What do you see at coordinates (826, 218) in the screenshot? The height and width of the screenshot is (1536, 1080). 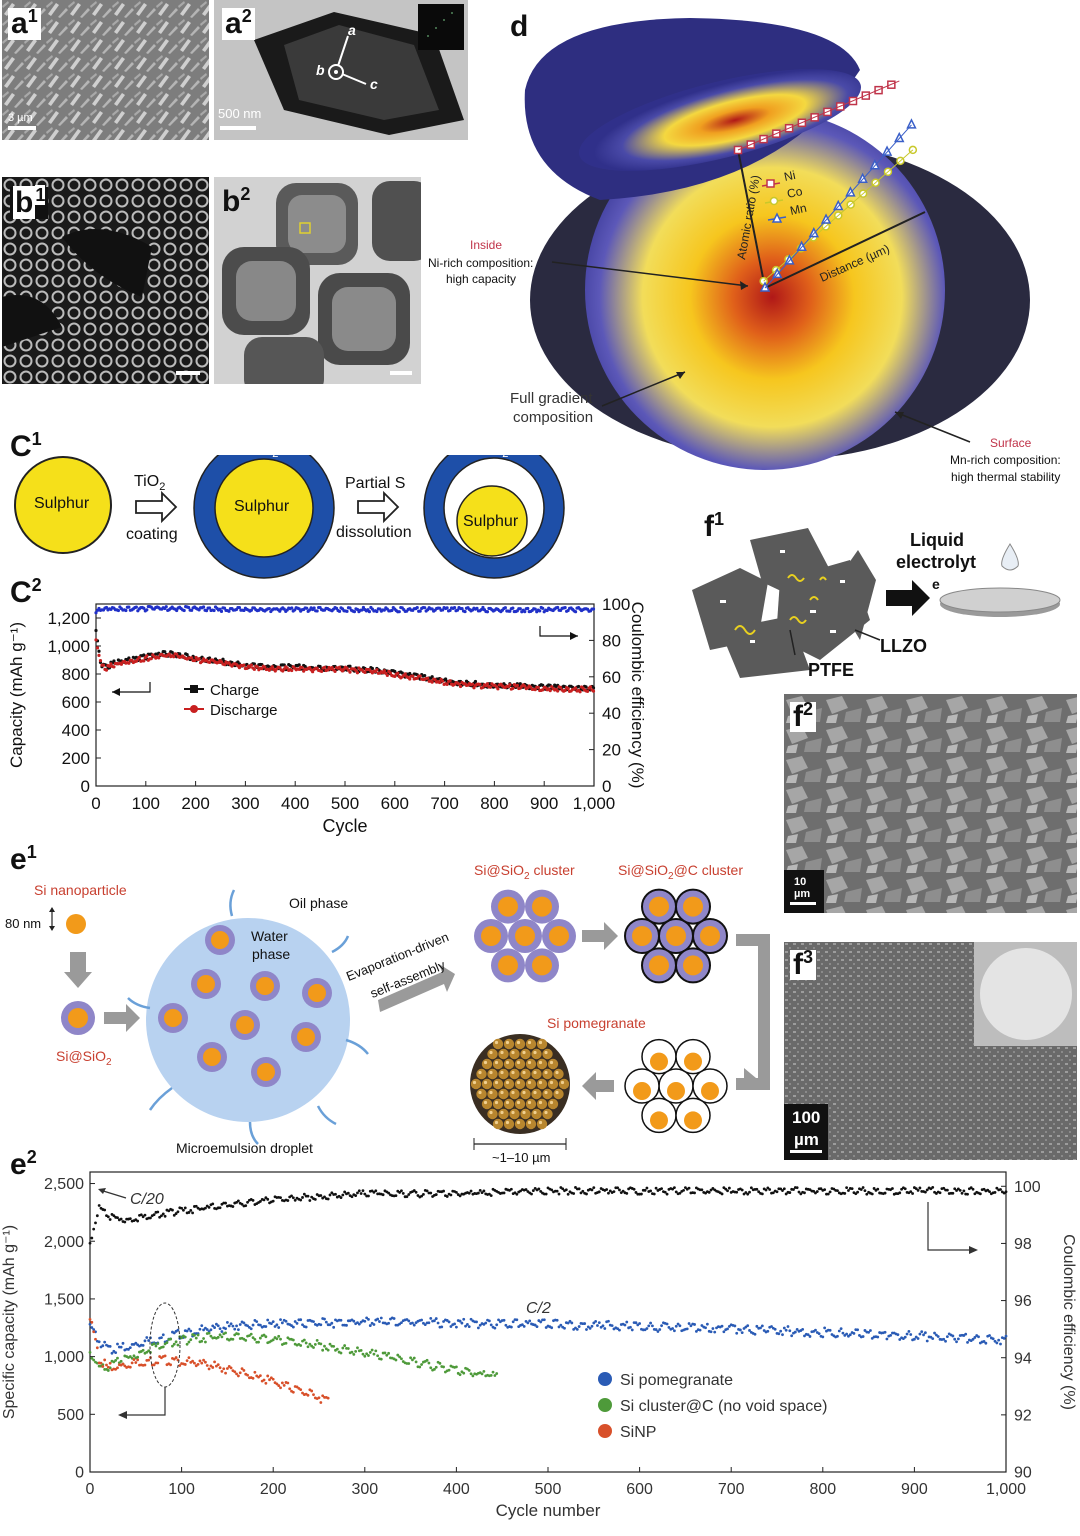 I see `mn-point` at bounding box center [826, 218].